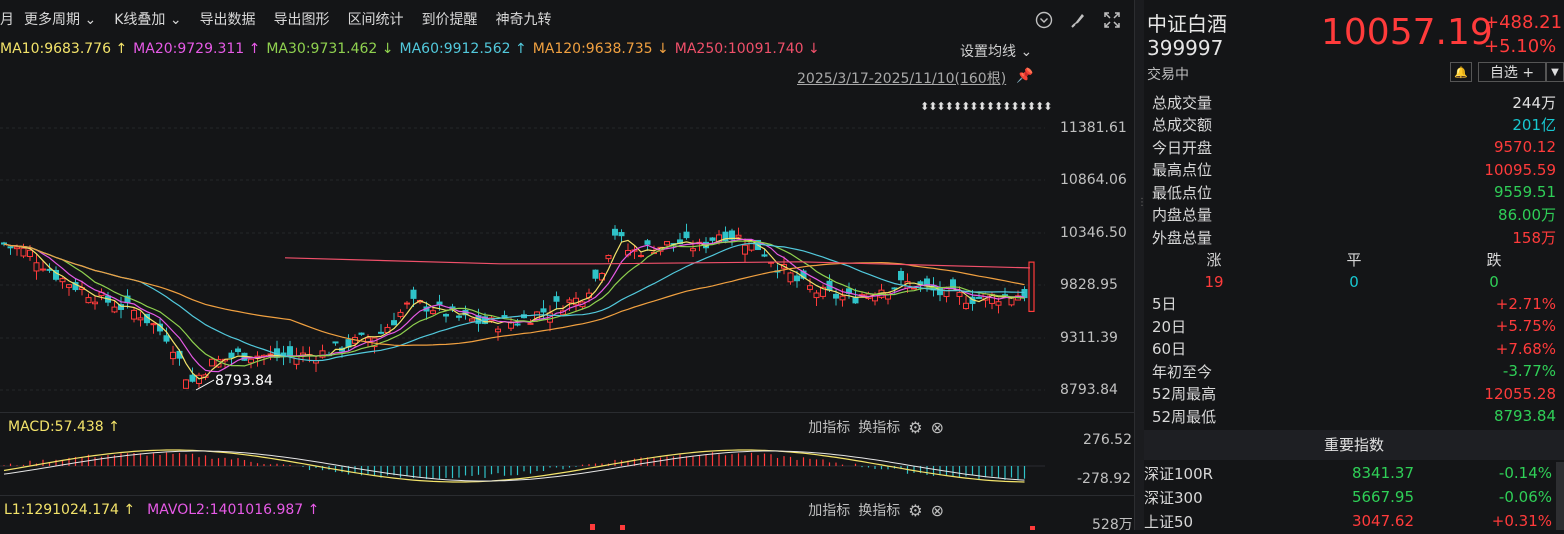  Describe the element at coordinates (986, 106) in the screenshot. I see `event-markers: ⬍⬍⬍⬍⬍⬍⬍⬍⬍⬍⬍⬍⬍⬍⬍⬍` at that location.